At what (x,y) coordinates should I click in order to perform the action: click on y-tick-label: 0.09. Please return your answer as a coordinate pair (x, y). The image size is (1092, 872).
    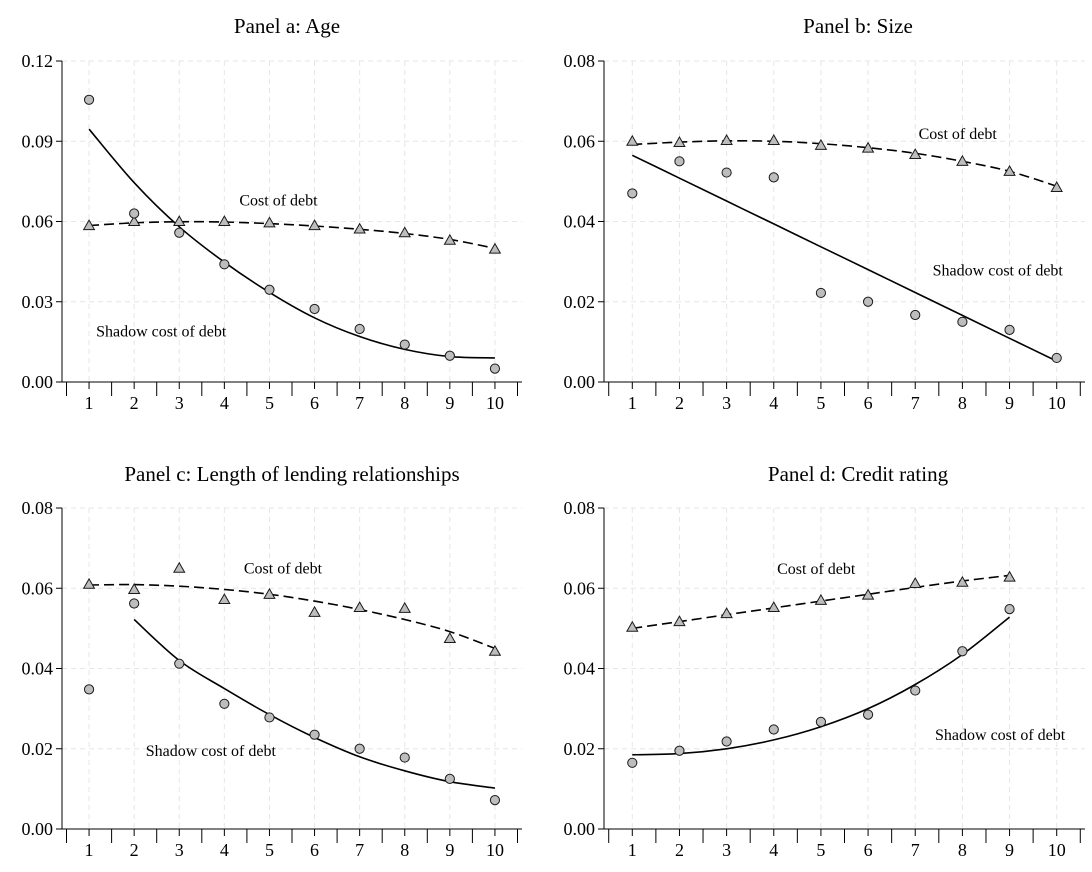
    Looking at the image, I should click on (38, 141).